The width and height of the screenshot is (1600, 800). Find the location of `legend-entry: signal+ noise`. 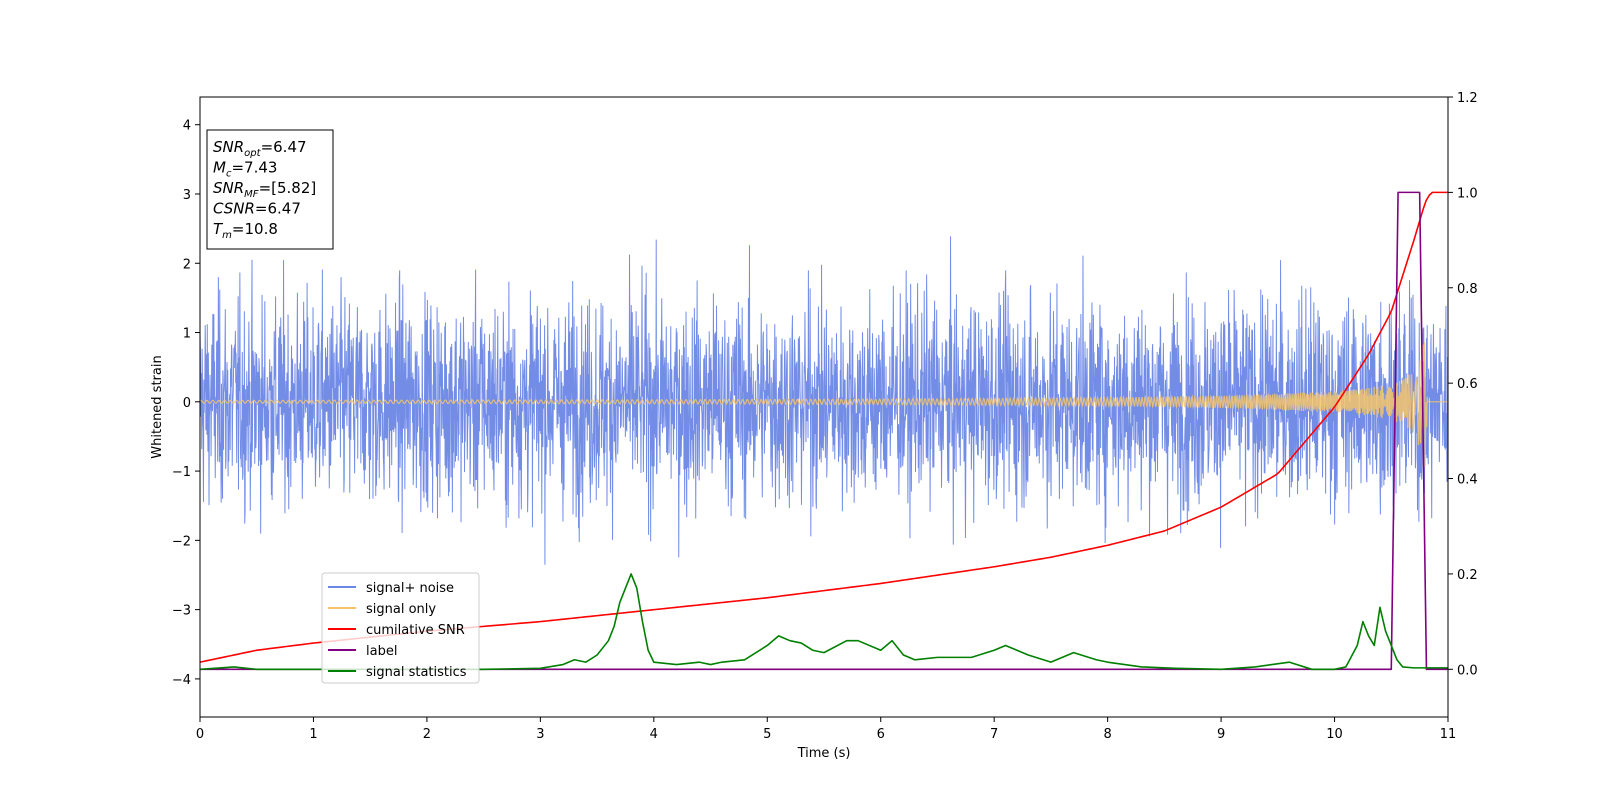

legend-entry: signal+ noise is located at coordinates (410, 588).